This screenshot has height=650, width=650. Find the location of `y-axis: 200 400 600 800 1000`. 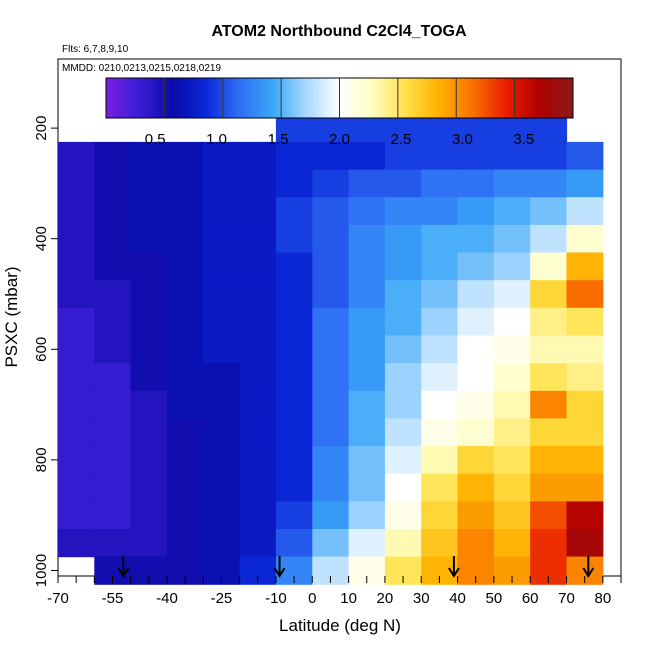

y-axis: 200 400 600 800 1000 is located at coordinates (45, 351).